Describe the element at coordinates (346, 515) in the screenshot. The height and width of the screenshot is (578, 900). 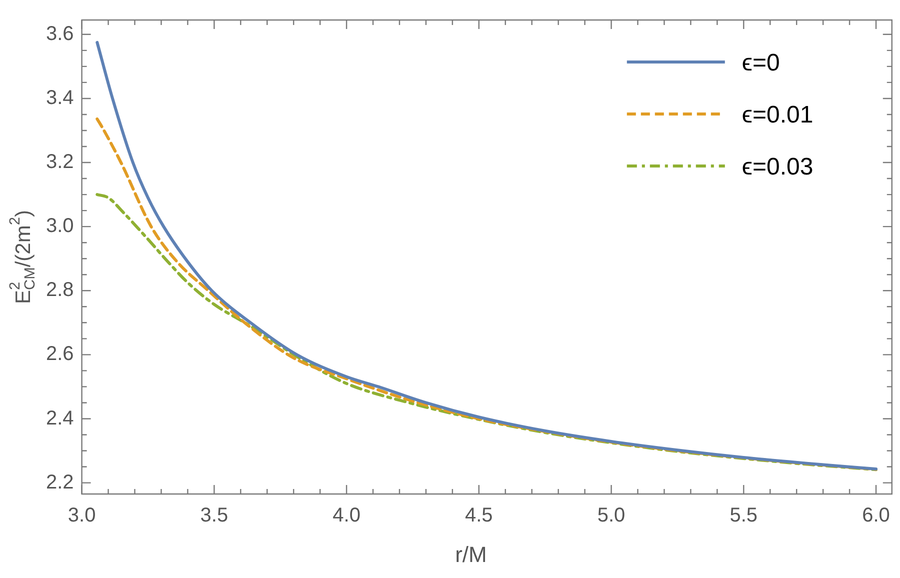
I see `x-tick-label: 4.0` at that location.